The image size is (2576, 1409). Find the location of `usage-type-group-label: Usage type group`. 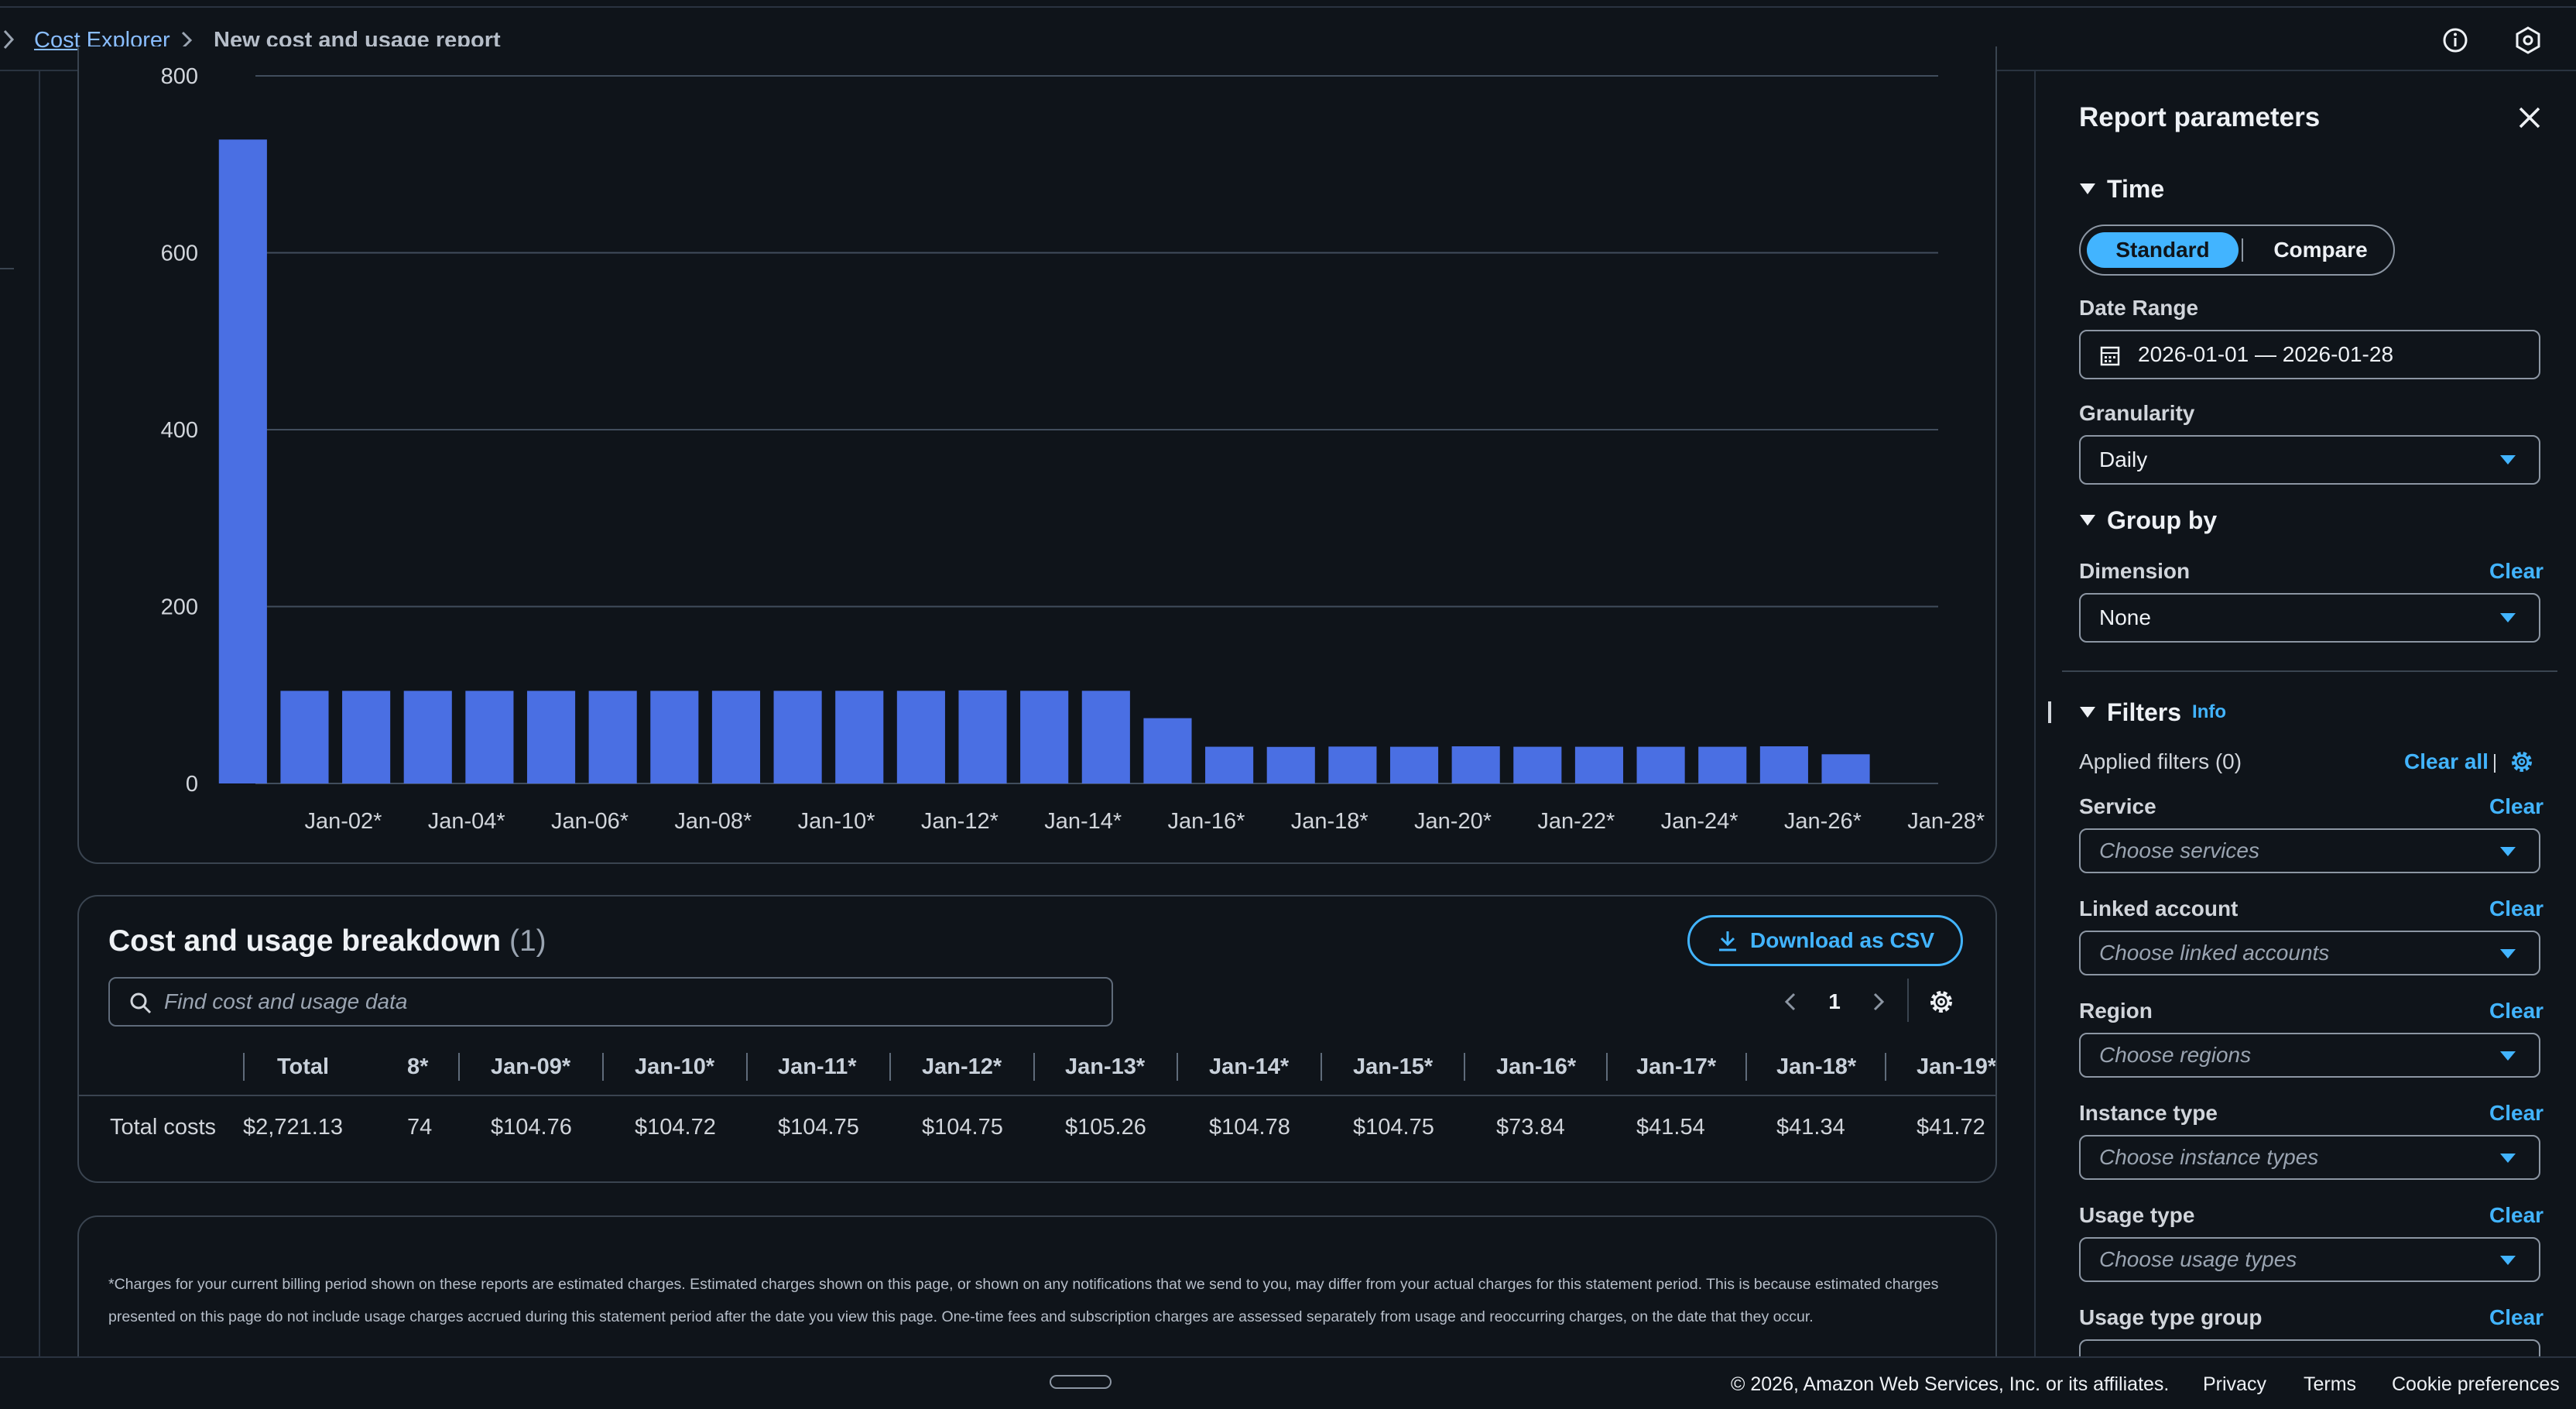

usage-type-group-label: Usage type group is located at coordinates (2171, 1317).